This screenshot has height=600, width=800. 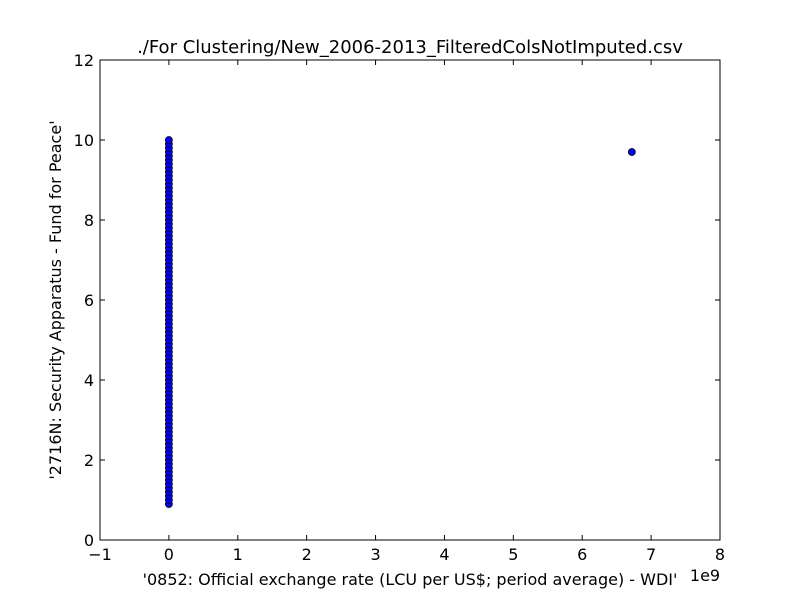 I want to click on x-tick-label: 7, so click(x=651, y=554).